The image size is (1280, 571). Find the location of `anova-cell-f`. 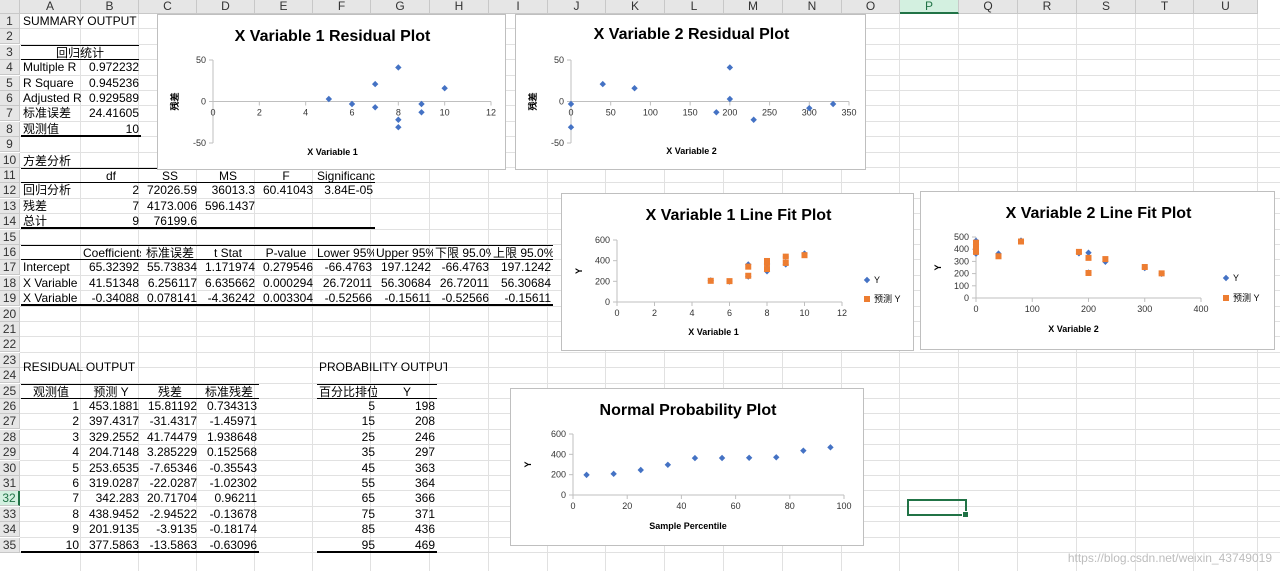

anova-cell-f is located at coordinates (286, 206).